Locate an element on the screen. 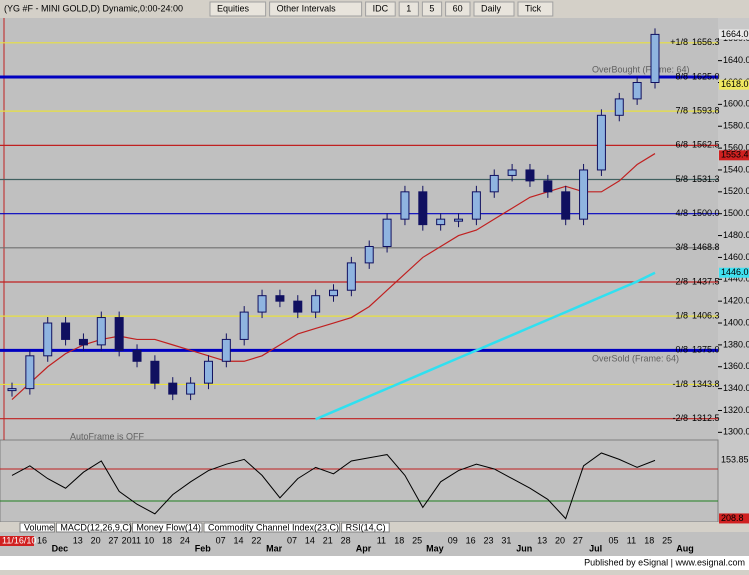 The height and width of the screenshot is (575, 749). price-marker-label: 1664.0 is located at coordinates (735, 34).